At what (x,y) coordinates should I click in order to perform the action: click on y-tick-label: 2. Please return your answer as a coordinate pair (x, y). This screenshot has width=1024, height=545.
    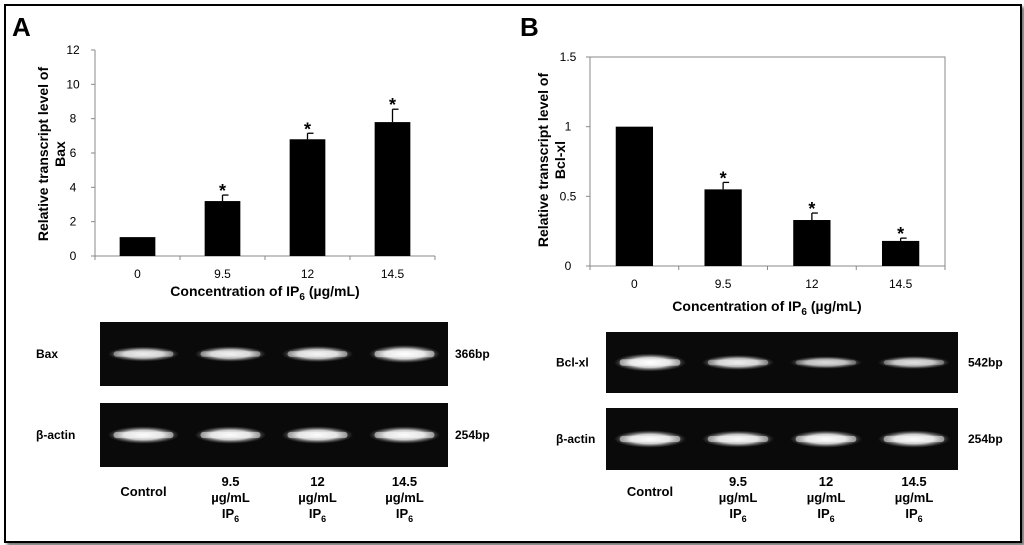
    Looking at the image, I should click on (73, 222).